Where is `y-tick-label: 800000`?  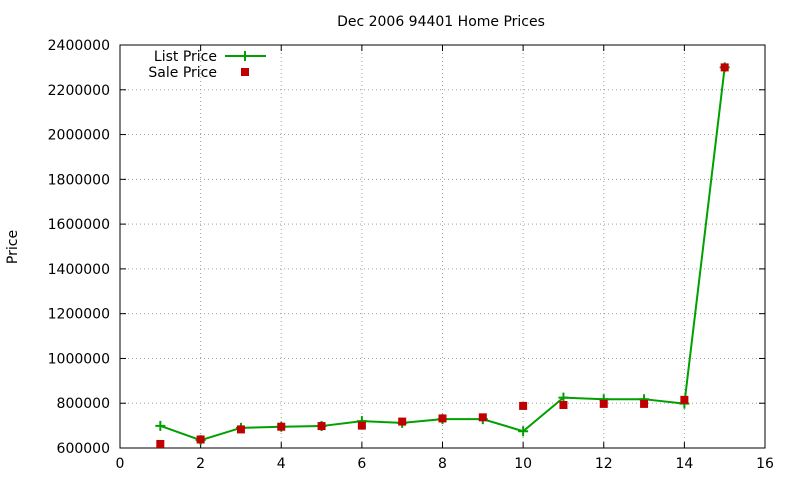
y-tick-label: 800000 is located at coordinates (83, 404).